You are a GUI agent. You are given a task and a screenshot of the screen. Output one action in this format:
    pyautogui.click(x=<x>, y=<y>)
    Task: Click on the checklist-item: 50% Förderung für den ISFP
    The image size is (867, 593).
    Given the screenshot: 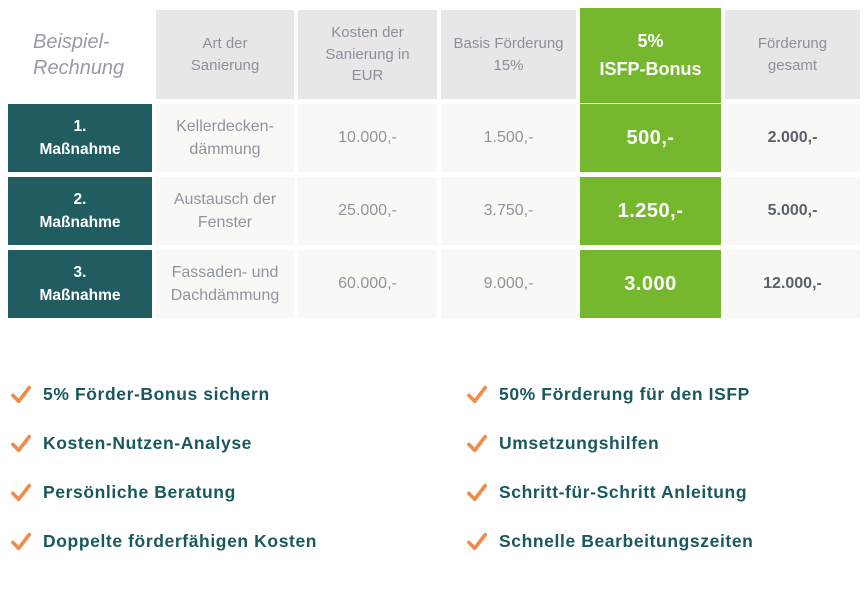 What is the action you would take?
    pyautogui.click(x=666, y=394)
    